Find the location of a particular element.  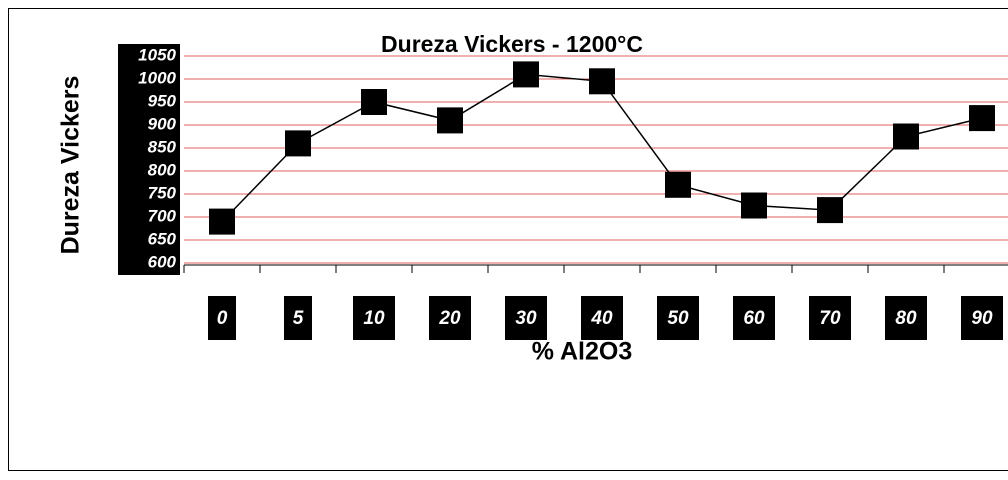

x-tick-label: 5 is located at coordinates (298, 318).